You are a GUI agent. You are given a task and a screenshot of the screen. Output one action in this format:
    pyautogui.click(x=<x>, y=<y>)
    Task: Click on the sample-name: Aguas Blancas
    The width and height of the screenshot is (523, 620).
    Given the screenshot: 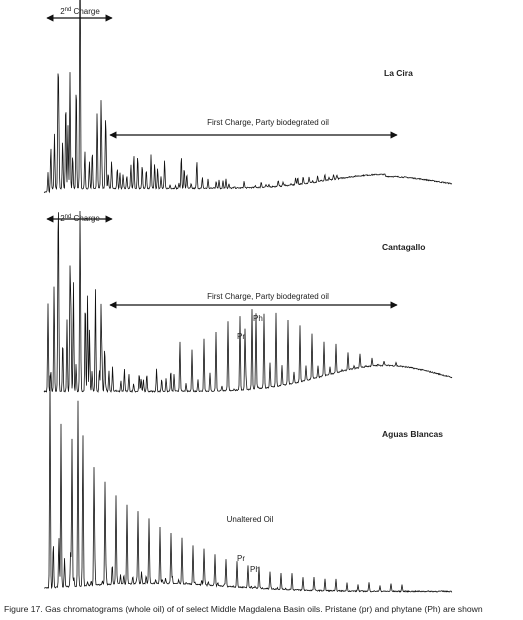 What is the action you would take?
    pyautogui.click(x=412, y=434)
    